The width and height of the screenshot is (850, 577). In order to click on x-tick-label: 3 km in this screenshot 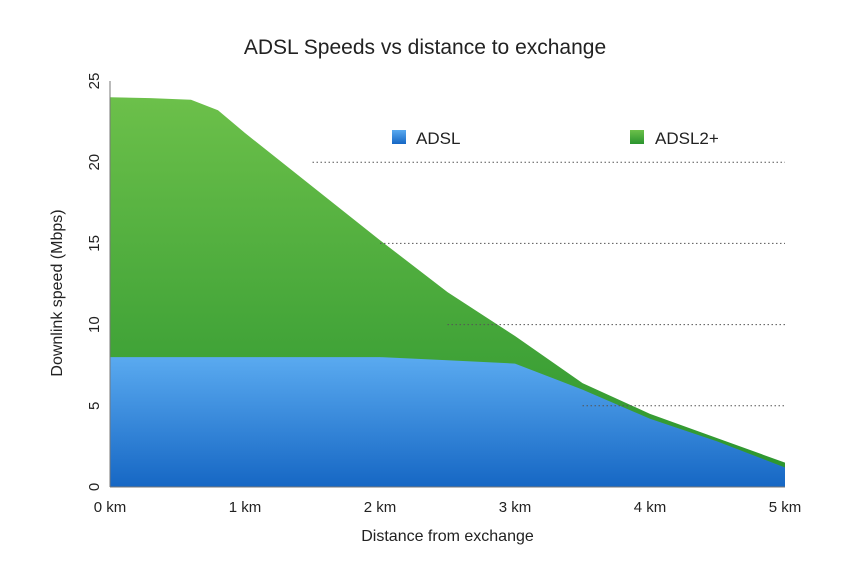, I will do `click(515, 507)`.